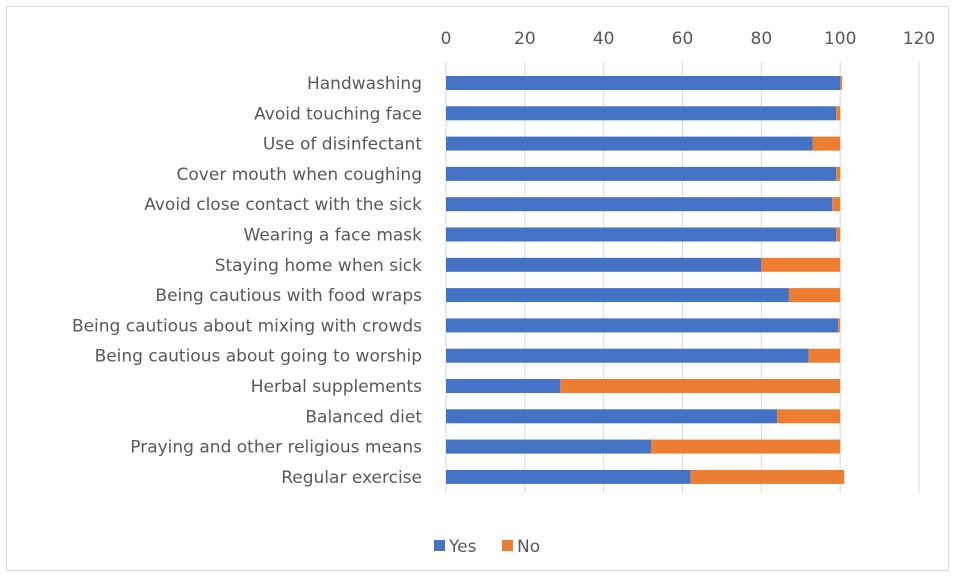  Describe the element at coordinates (288, 296) in the screenshot. I see `category-label: Being cautious with food wraps` at that location.